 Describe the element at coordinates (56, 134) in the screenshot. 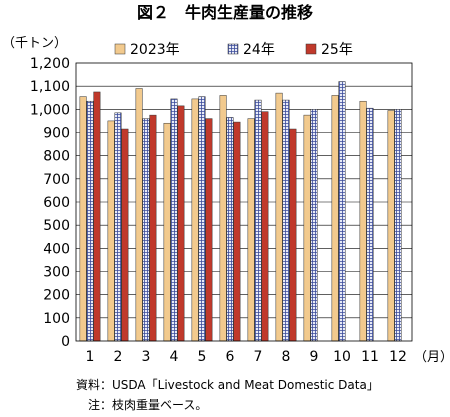

I see `y-tick-label: 900` at that location.